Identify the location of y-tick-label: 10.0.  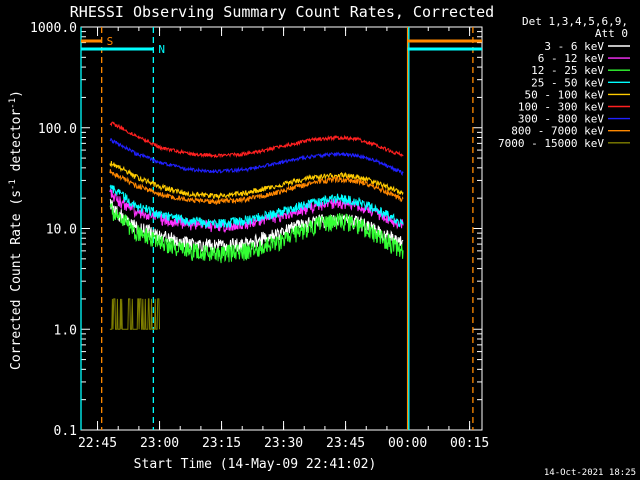
(61, 230).